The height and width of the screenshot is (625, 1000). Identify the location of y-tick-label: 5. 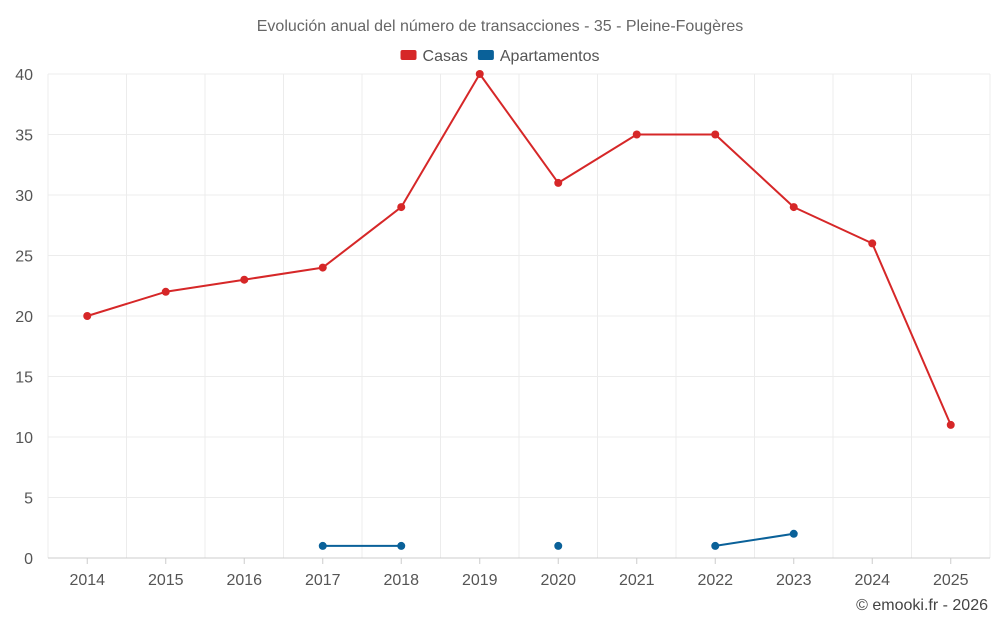
(28, 499).